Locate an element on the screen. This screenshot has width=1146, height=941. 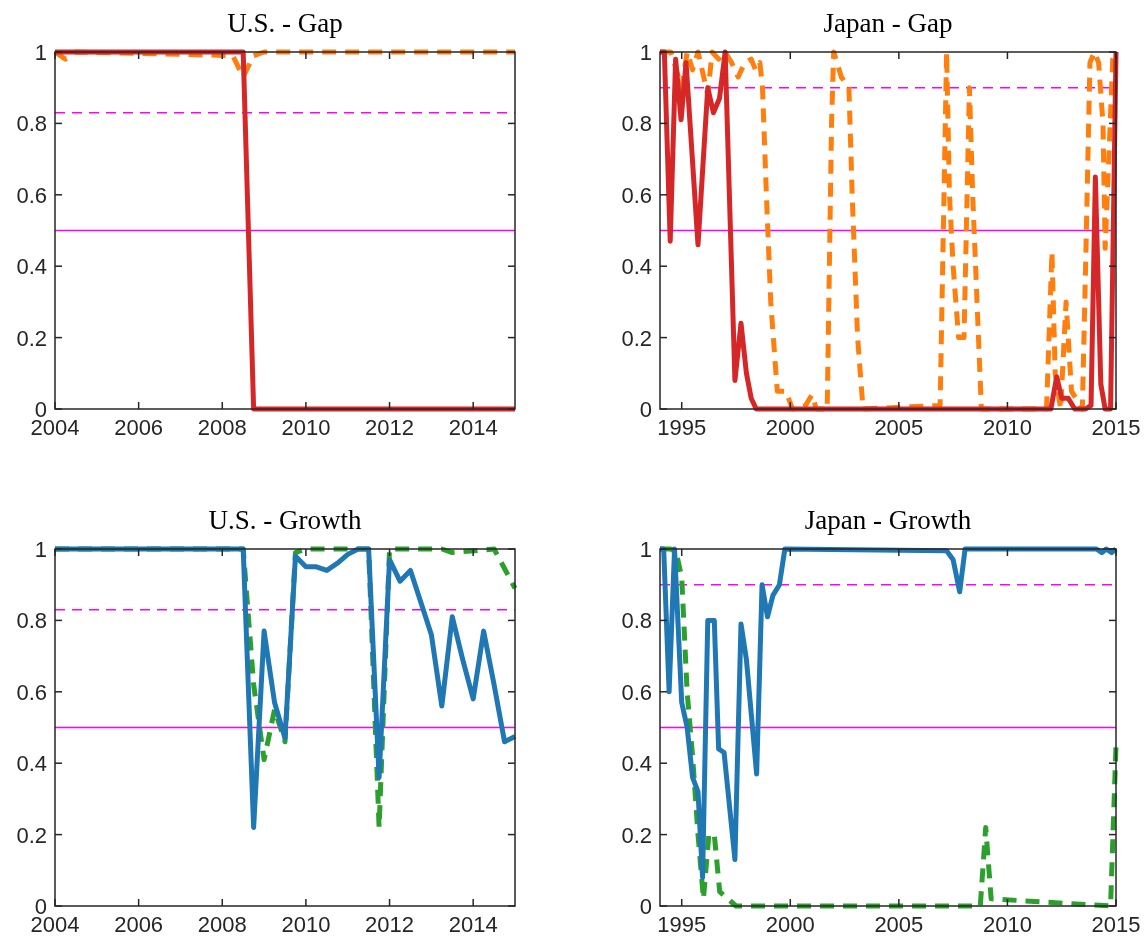
chart-title: U.S. - Gap is located at coordinates (285, 23).